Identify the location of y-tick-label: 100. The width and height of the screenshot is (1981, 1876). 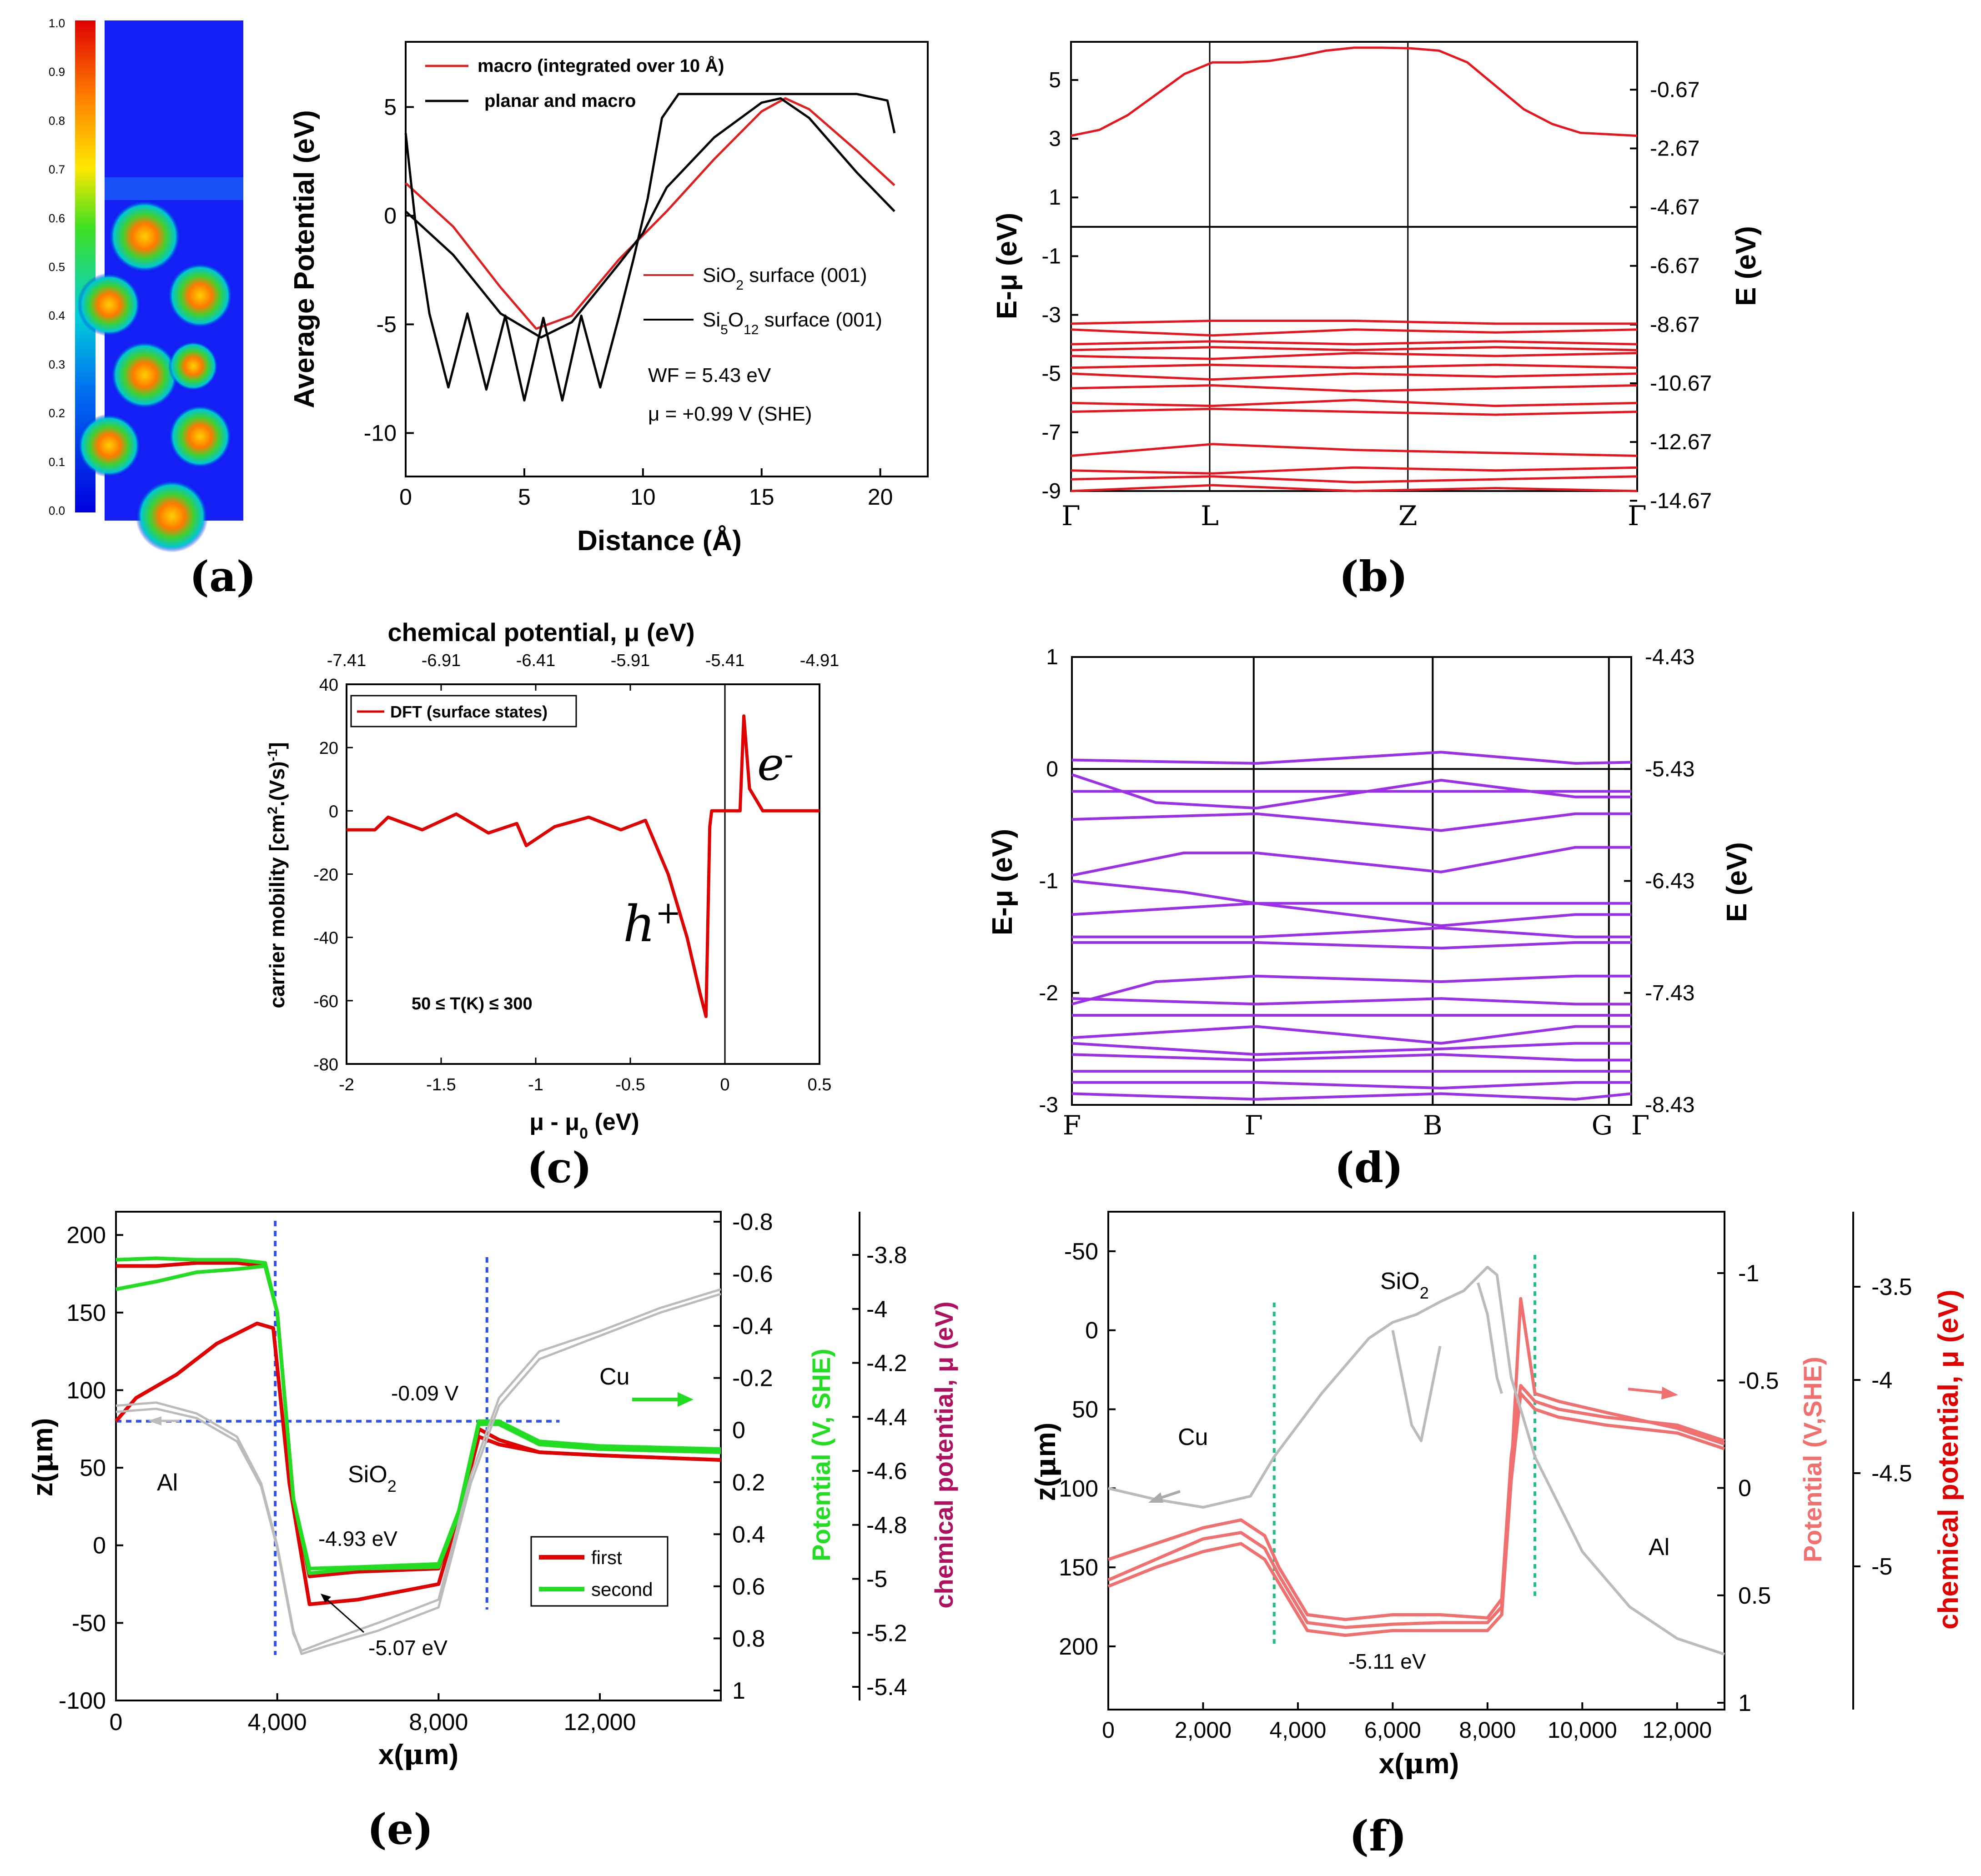
(1078, 1488).